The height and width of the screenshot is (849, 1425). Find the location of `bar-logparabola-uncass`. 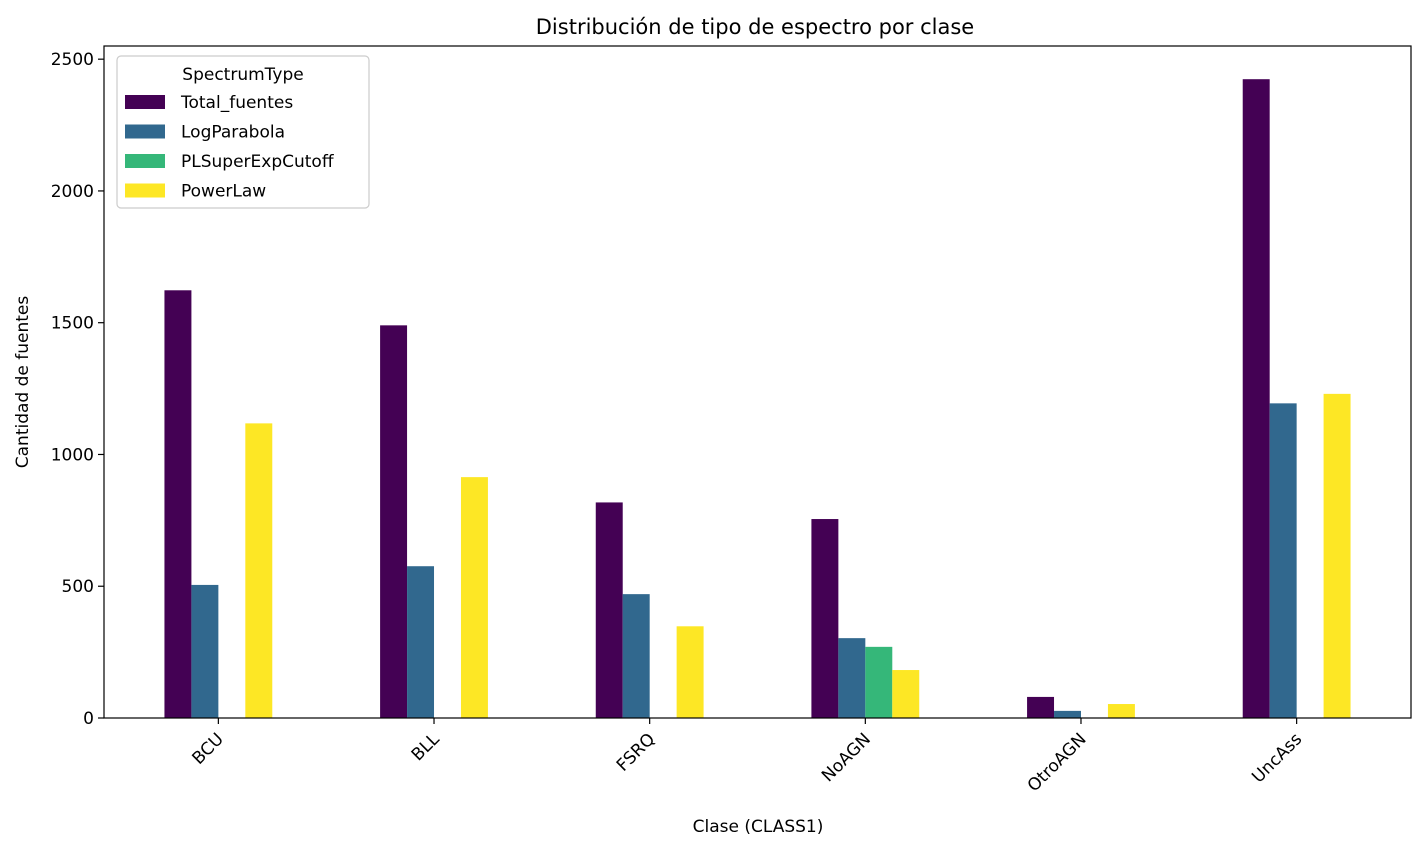

bar-logparabola-uncass is located at coordinates (1283, 560).